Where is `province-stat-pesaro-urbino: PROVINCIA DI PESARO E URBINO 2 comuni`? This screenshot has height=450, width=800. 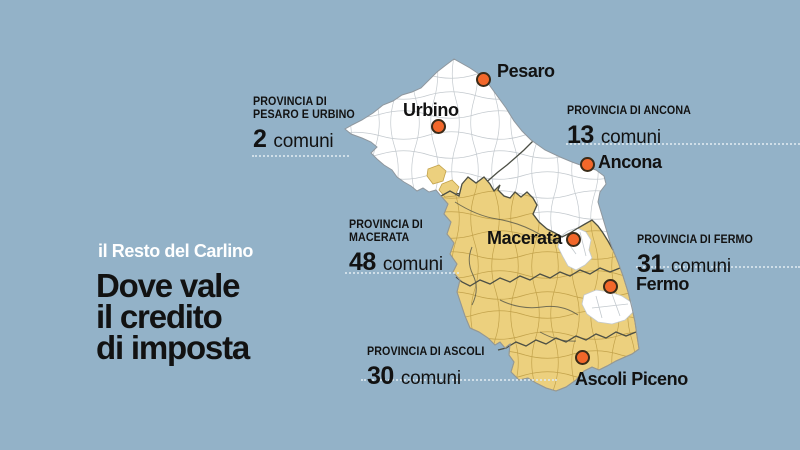
province-stat-pesaro-urbino: PROVINCIA DI PESARO E URBINO 2 comuni is located at coordinates (308, 125).